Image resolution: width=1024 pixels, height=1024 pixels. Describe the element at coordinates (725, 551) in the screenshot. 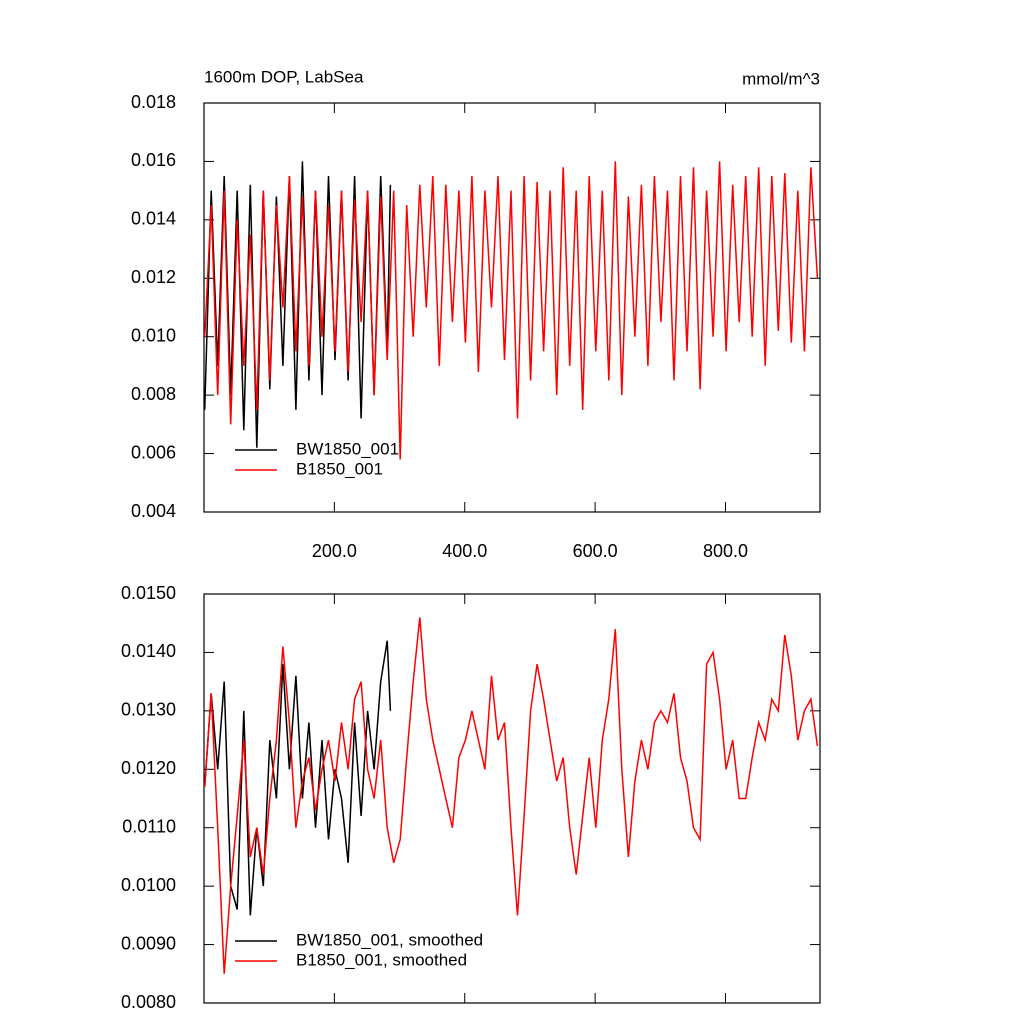

I see `x-tick-label: 800.0` at that location.